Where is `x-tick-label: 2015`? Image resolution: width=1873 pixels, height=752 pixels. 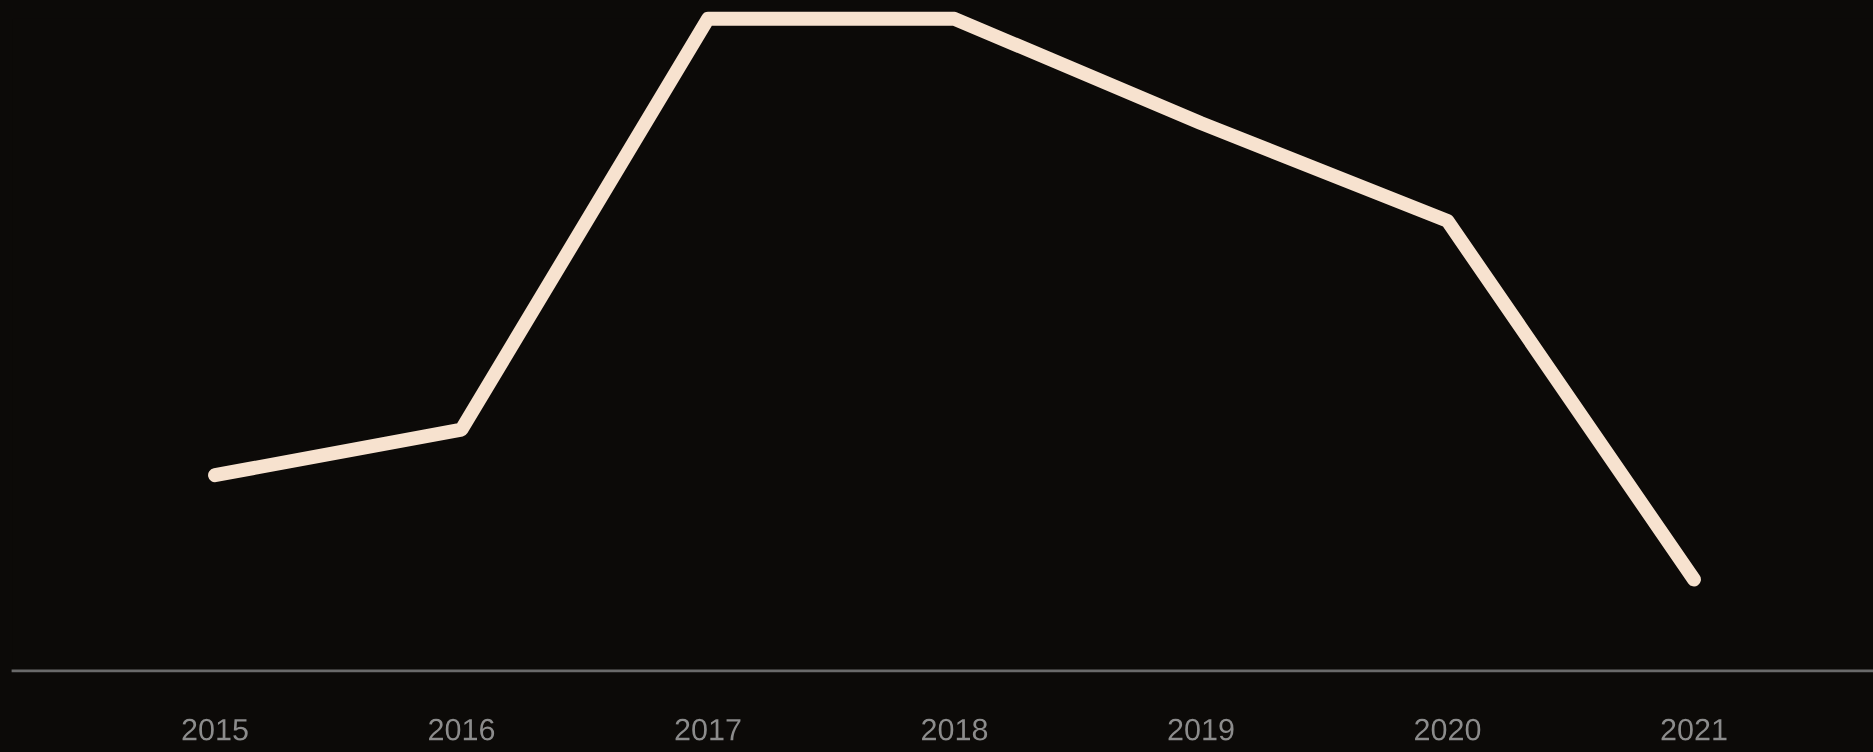
x-tick-label: 2015 is located at coordinates (215, 729).